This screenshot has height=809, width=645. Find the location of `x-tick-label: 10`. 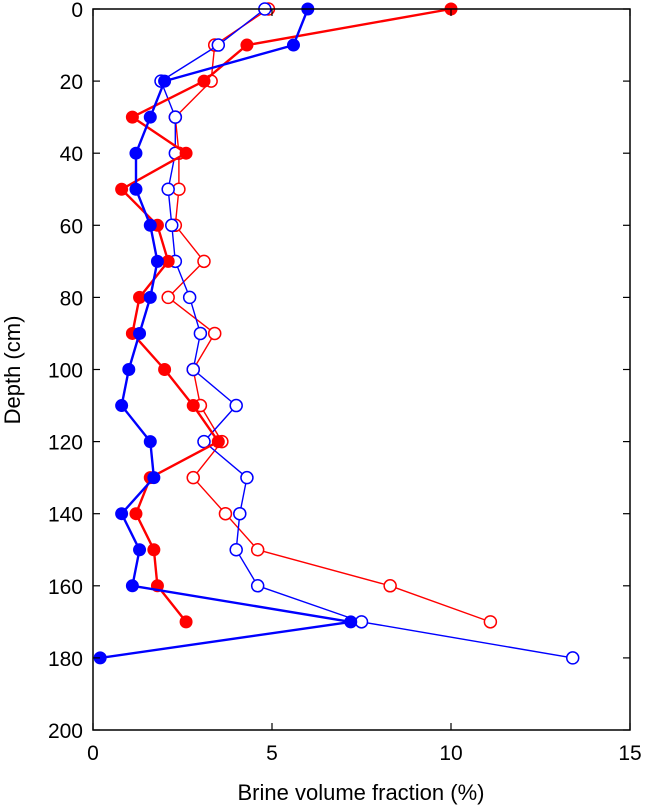

x-tick-label: 10 is located at coordinates (450, 753).